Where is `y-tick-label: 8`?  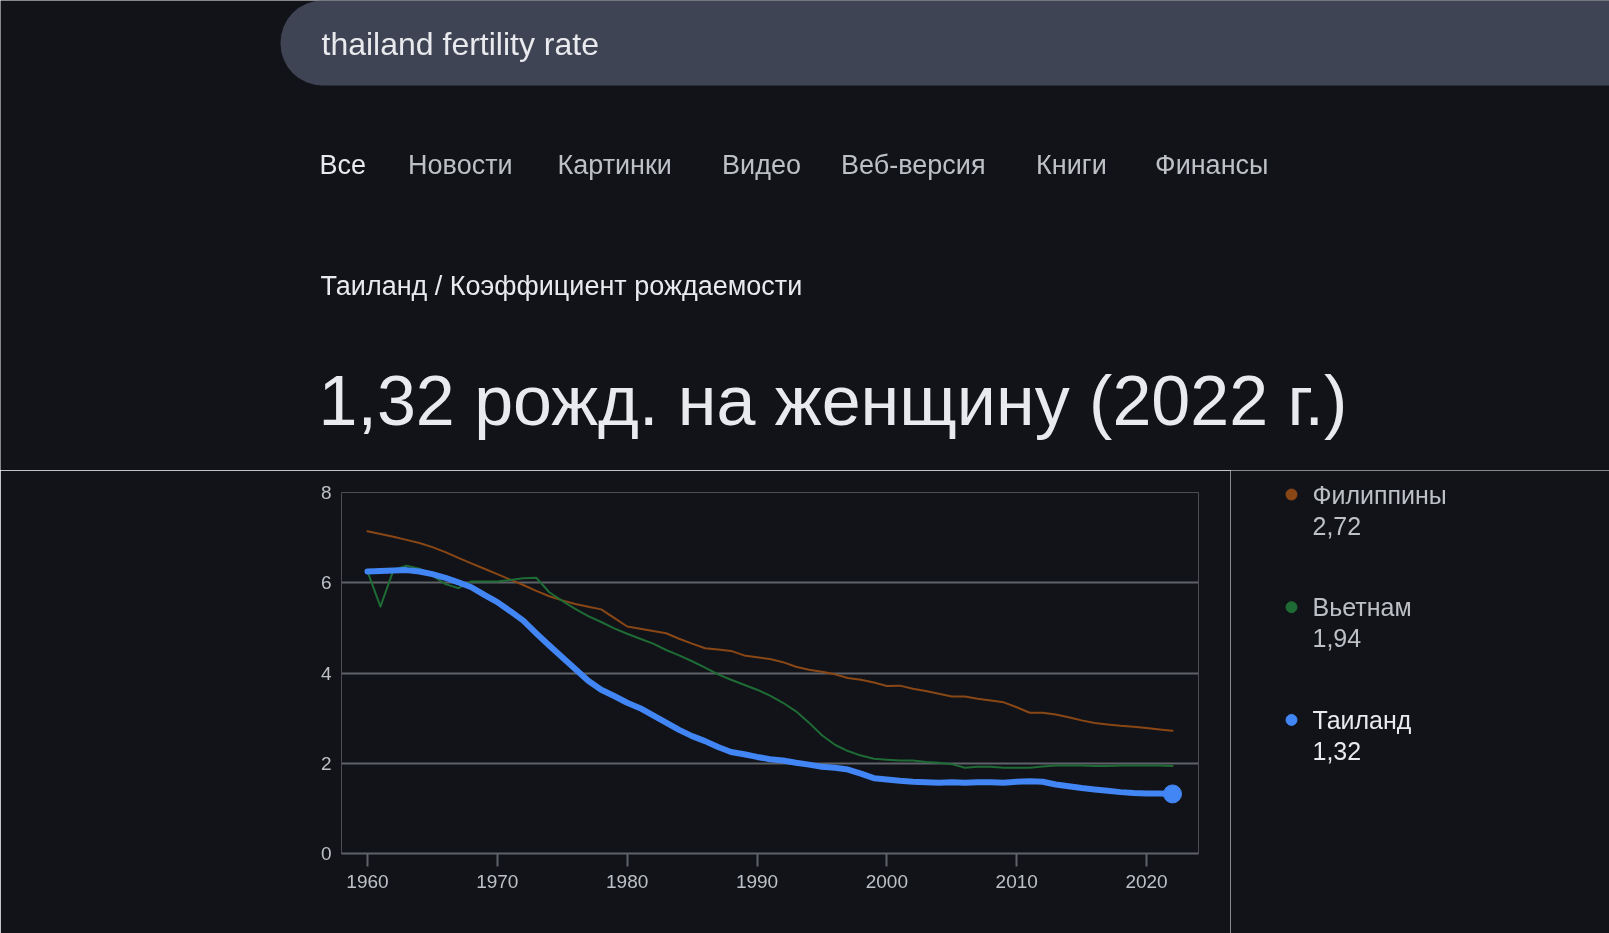
y-tick-label: 8 is located at coordinates (326, 492).